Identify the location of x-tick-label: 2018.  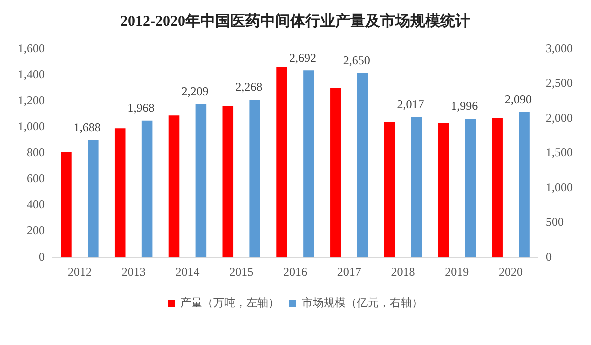
(403, 271).